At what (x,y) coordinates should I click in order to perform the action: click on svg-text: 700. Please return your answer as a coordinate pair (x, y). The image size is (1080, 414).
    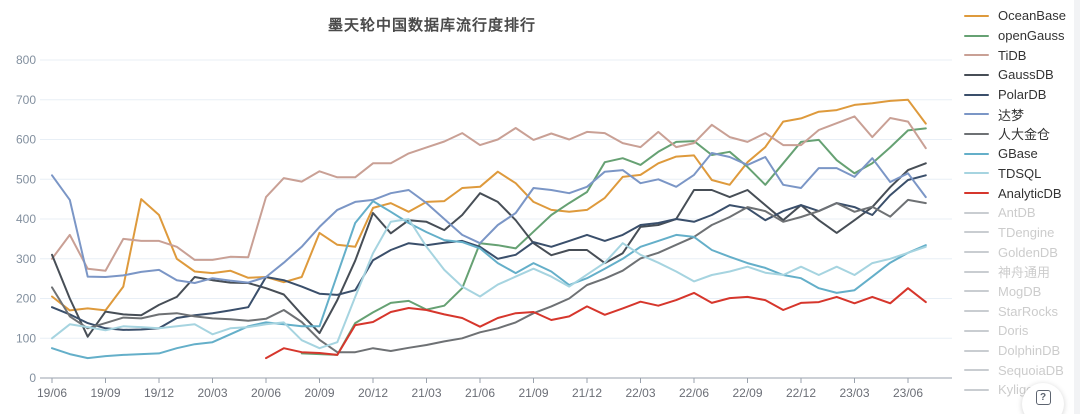
    Looking at the image, I should click on (26, 100).